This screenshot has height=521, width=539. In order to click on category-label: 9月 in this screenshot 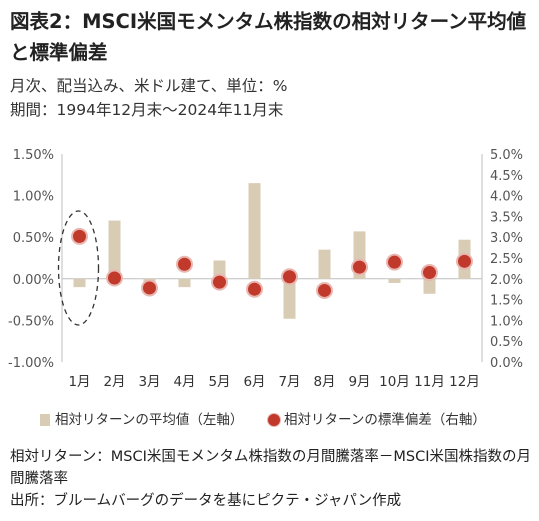, I will do `click(359, 382)`.